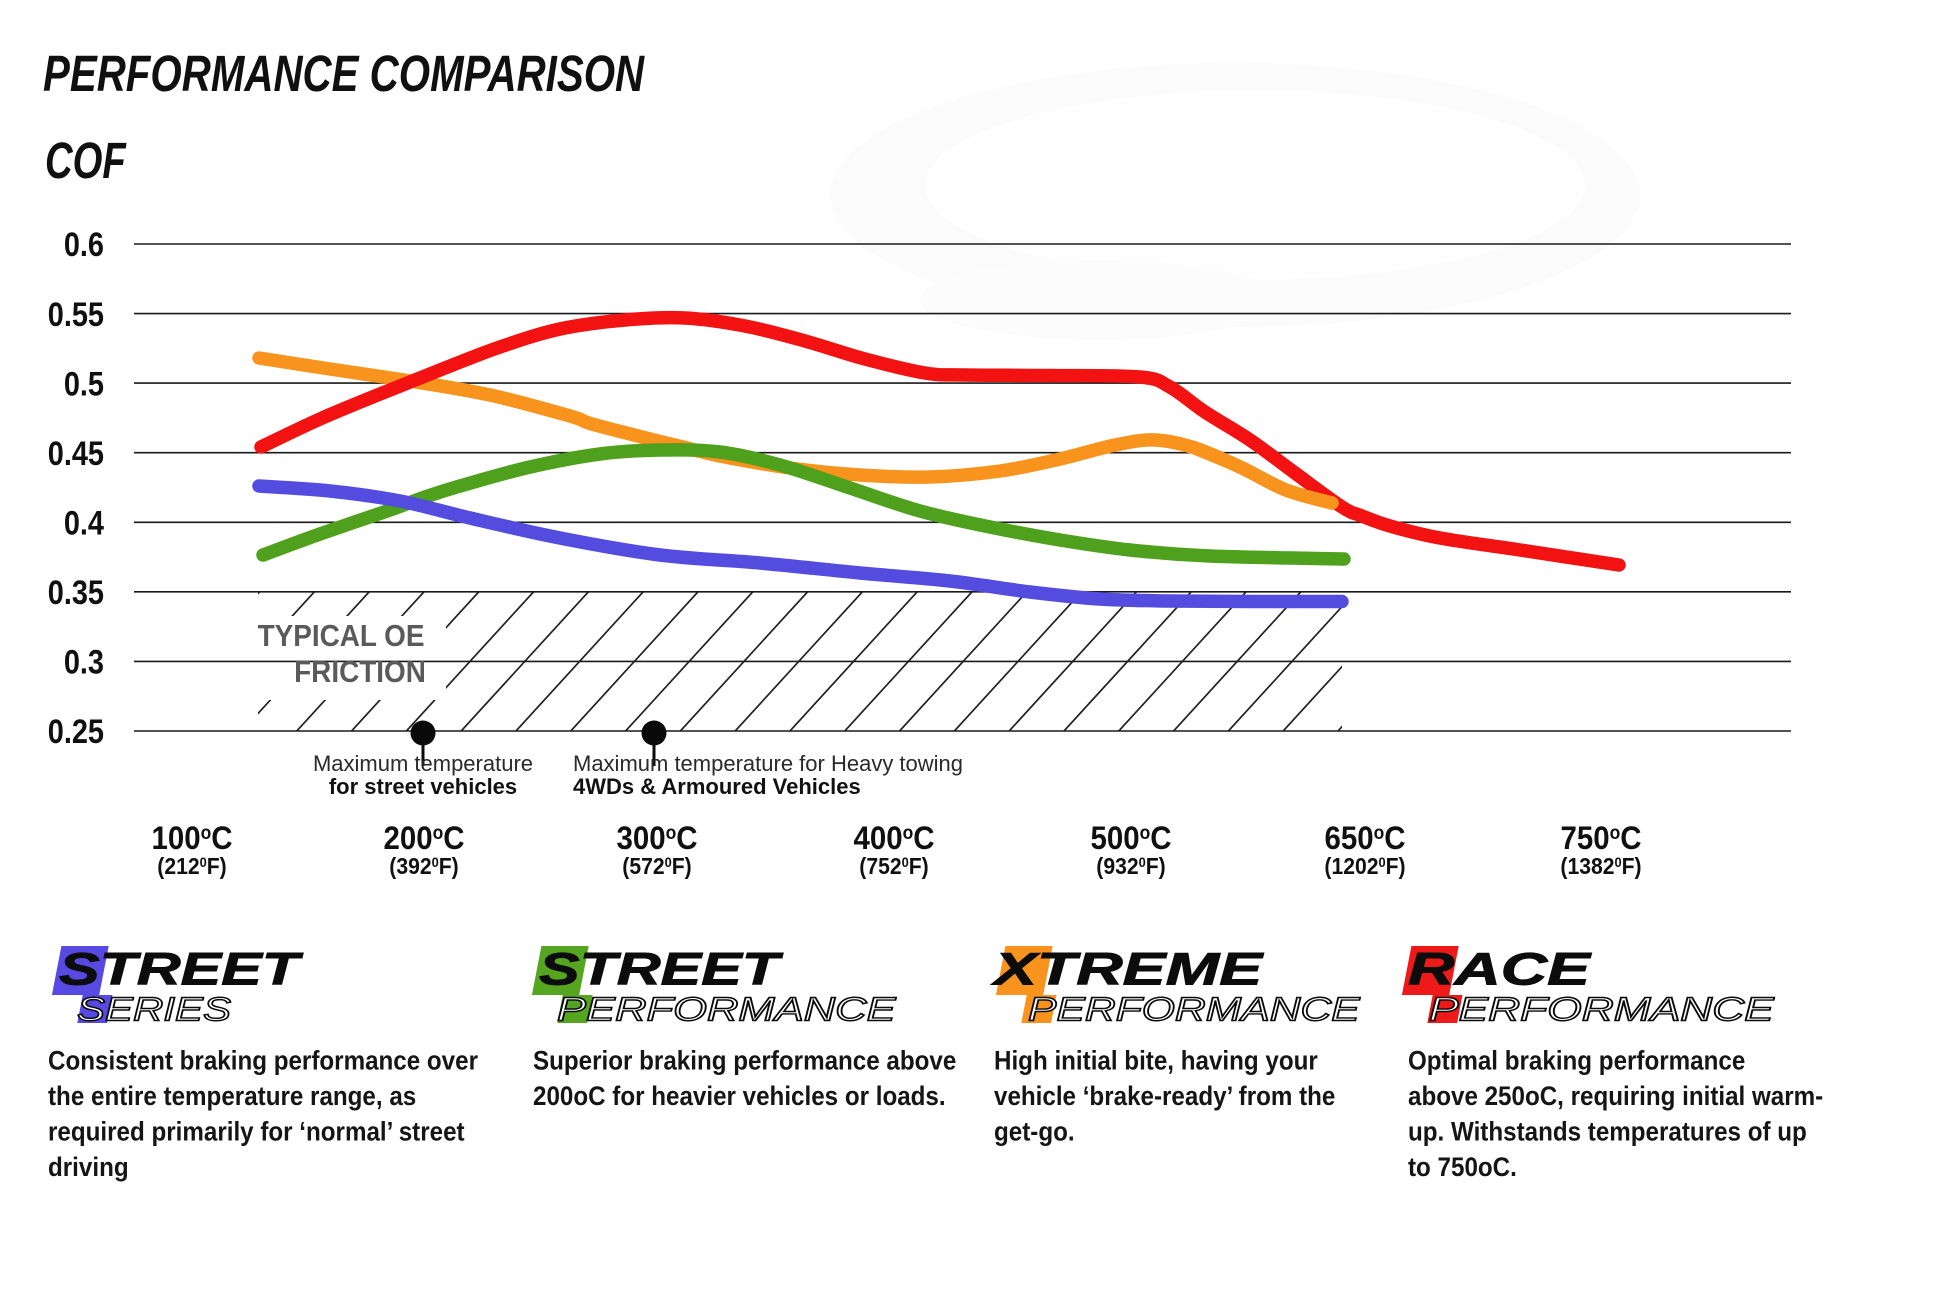  I want to click on svg-text: (3920F), so click(423, 866).